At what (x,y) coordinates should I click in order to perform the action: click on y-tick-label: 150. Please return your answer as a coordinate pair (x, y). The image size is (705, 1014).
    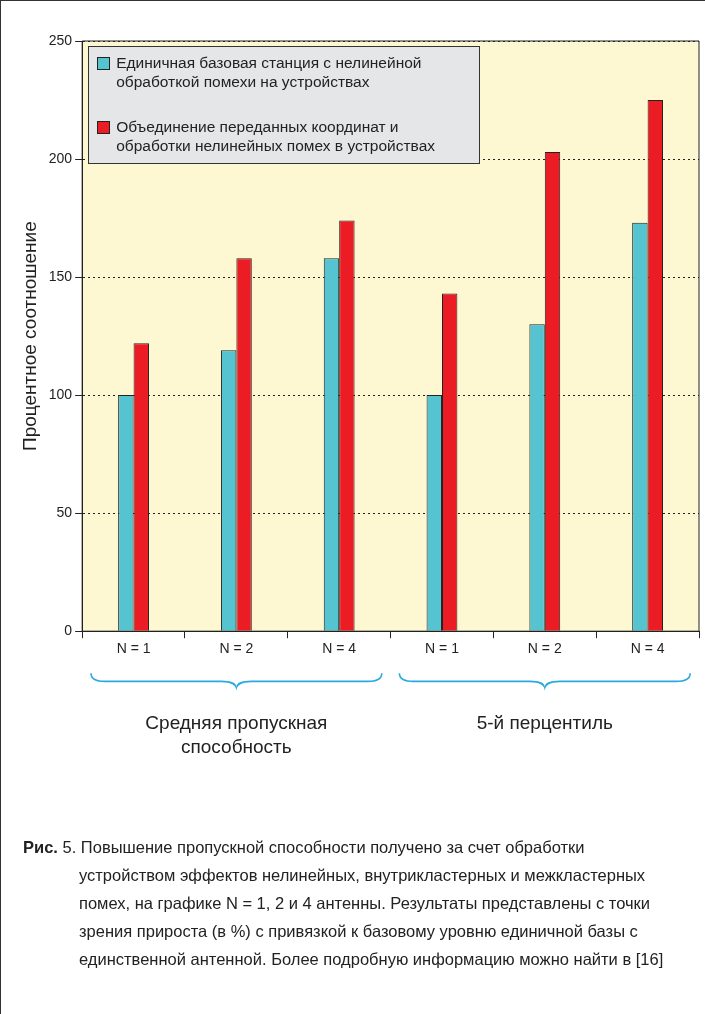
    Looking at the image, I should click on (60, 275).